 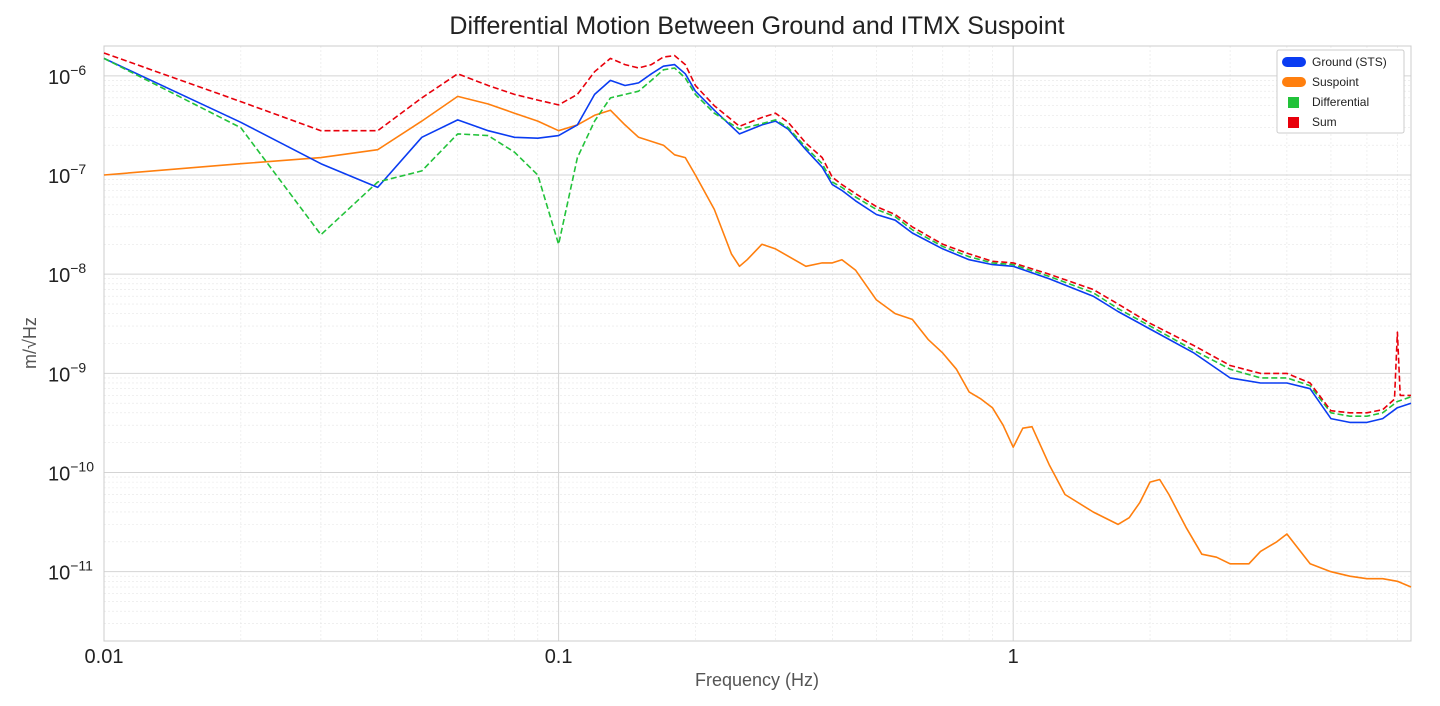 I want to click on legend-label: Suspoint, so click(x=1335, y=82).